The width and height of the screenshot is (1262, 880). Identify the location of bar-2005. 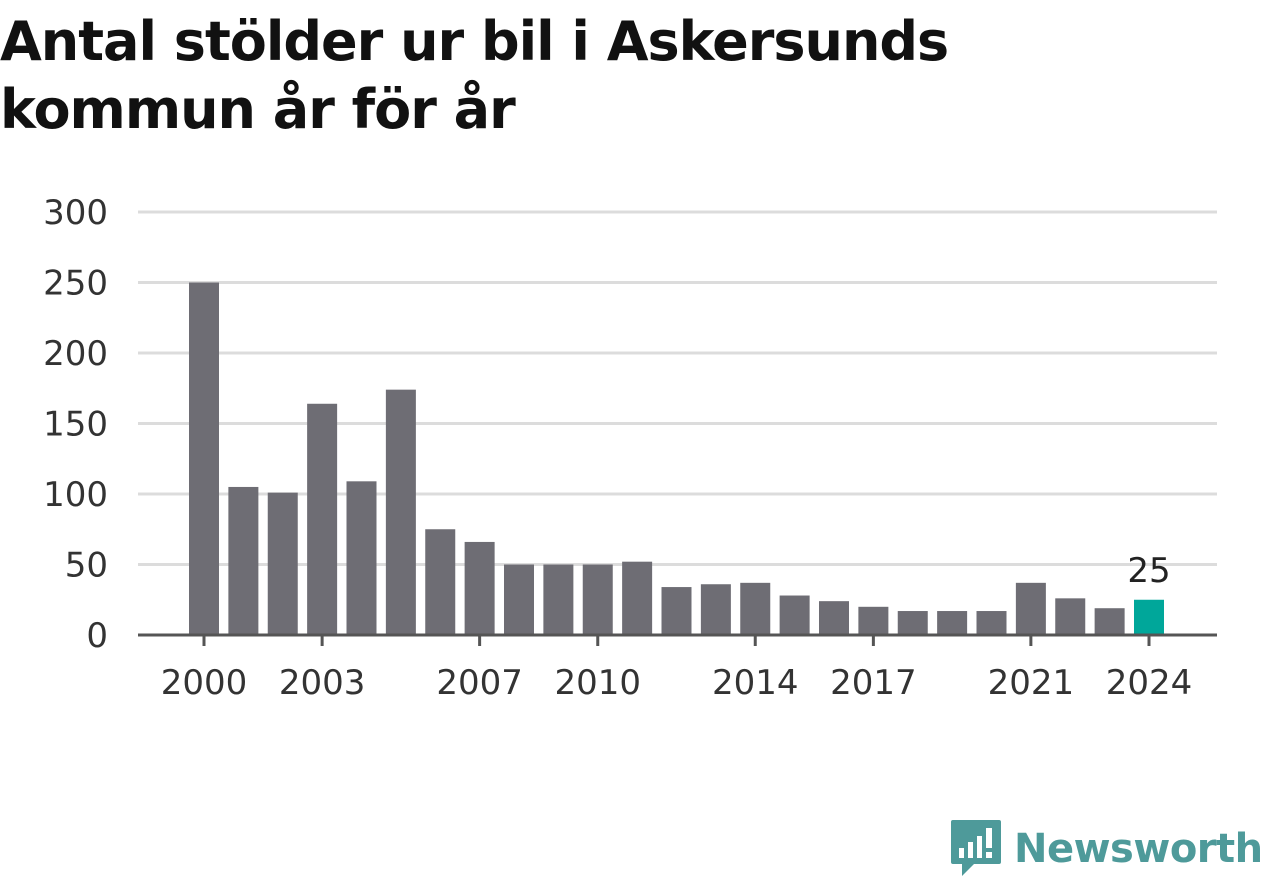
(400, 512).